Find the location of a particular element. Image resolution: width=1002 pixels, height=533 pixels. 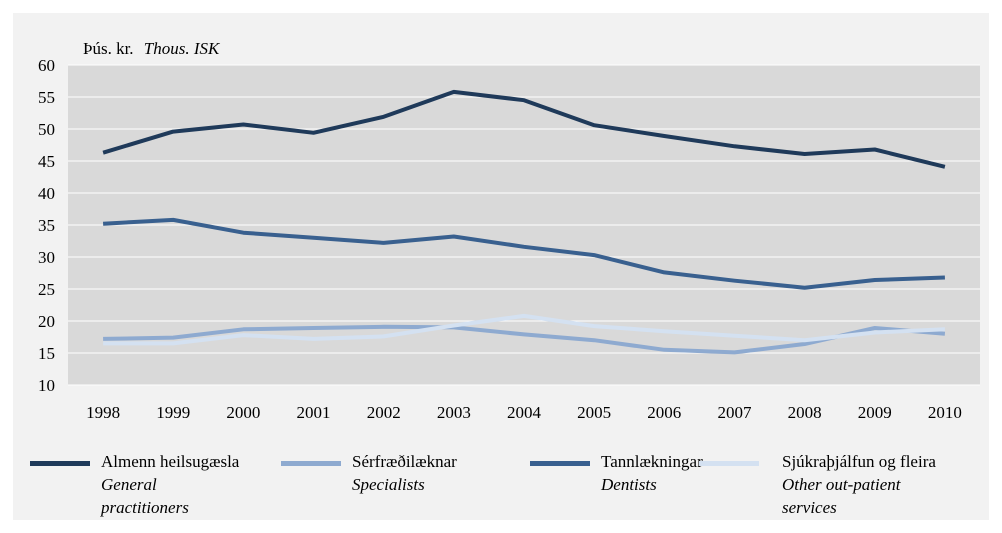

legend-label-en: Dentists is located at coordinates (629, 484).